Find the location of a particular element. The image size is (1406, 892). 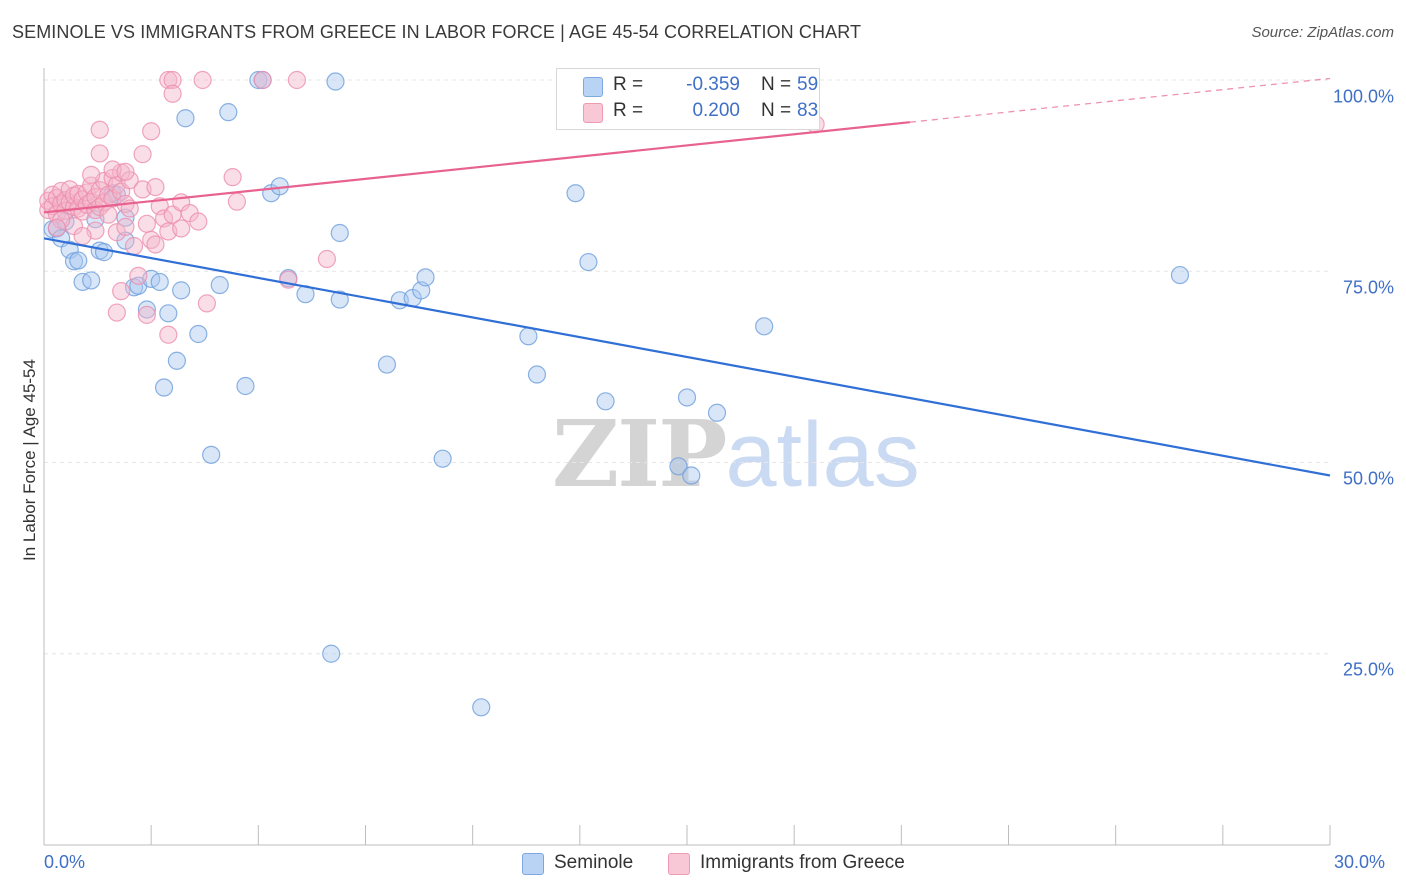

watermark-atlas: atlas is located at coordinates (822, 455).